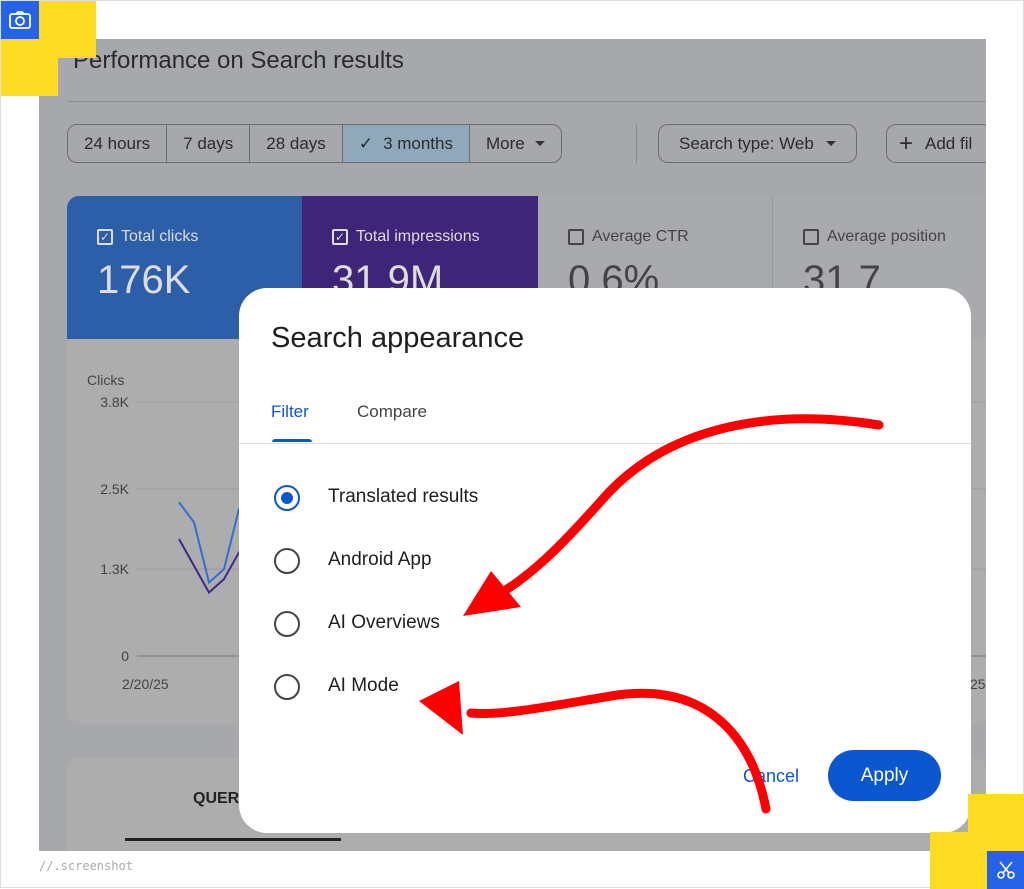 The image size is (1024, 889). I want to click on x-tick-label: 2/20/25, so click(145, 684).